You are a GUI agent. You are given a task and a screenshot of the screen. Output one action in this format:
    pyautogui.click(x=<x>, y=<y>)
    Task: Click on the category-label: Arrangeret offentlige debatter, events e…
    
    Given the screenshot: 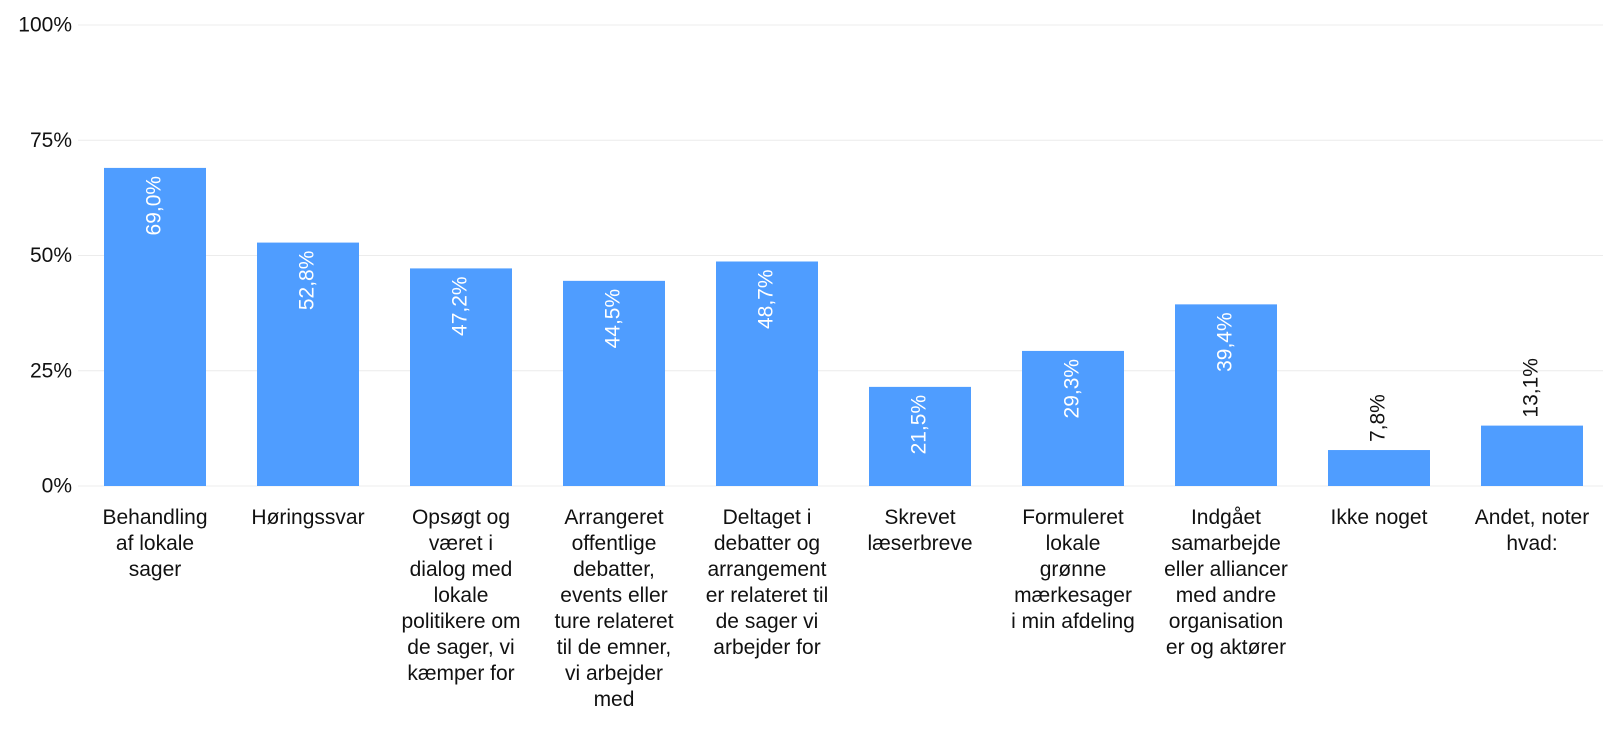 What is the action you would take?
    pyautogui.click(x=614, y=608)
    